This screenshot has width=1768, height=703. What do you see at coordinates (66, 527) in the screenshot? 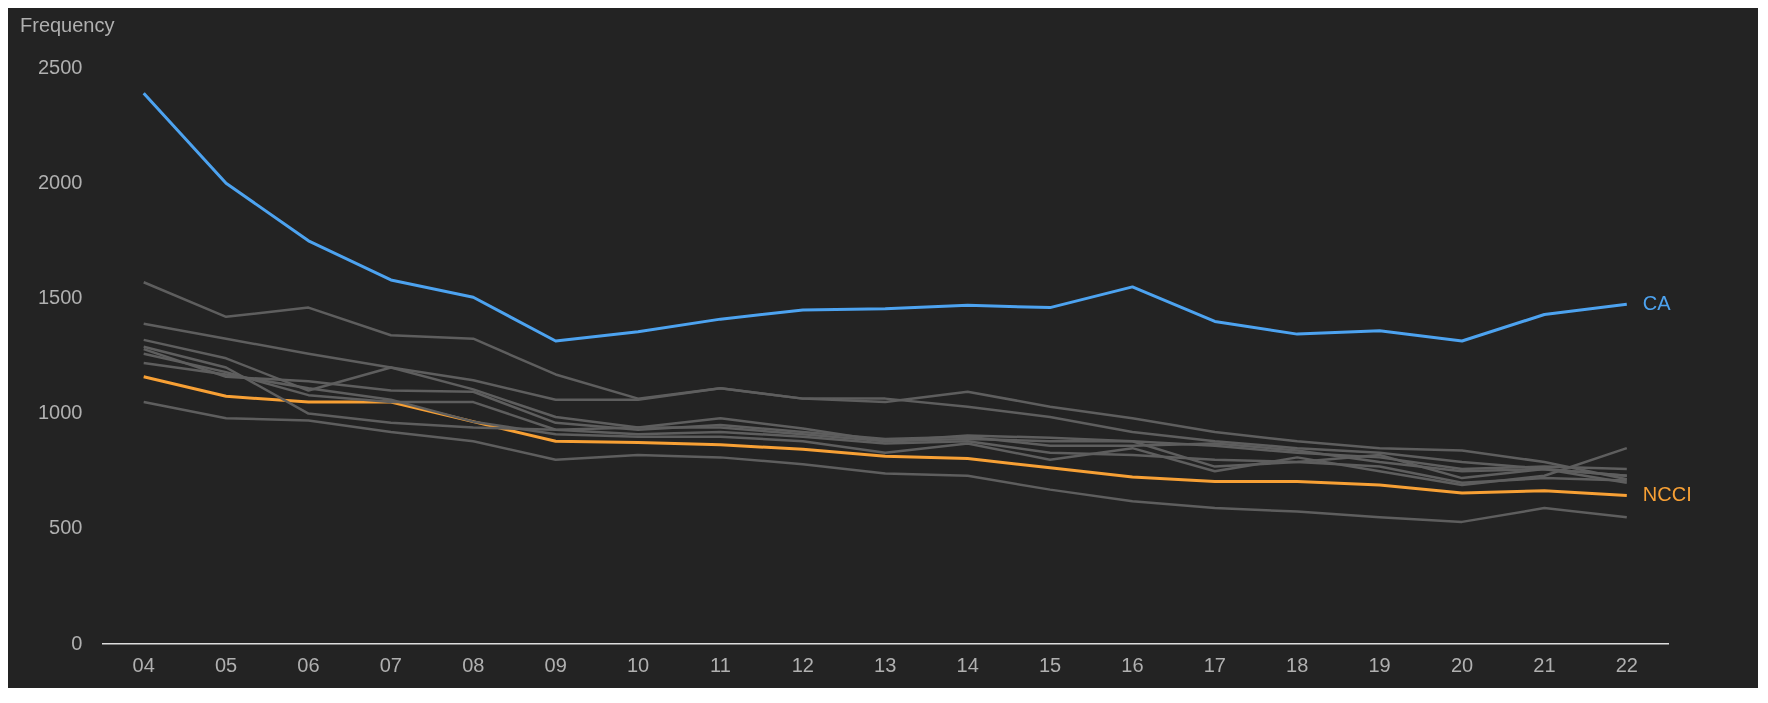
I see `y-tick-label: 500` at bounding box center [66, 527].